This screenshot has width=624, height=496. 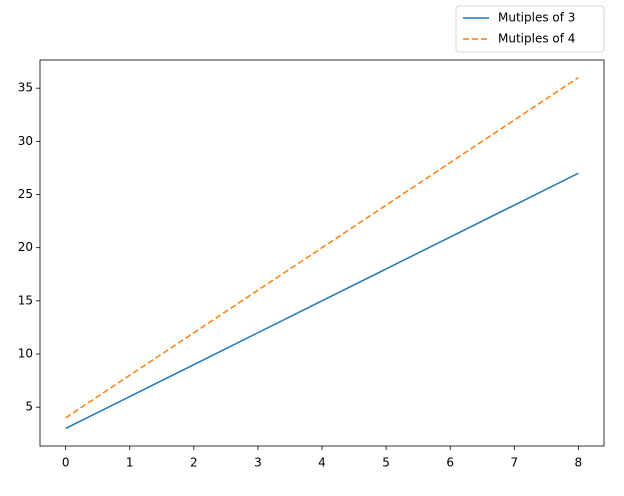 What do you see at coordinates (130, 463) in the screenshot?
I see `x-tick-label: 1` at bounding box center [130, 463].